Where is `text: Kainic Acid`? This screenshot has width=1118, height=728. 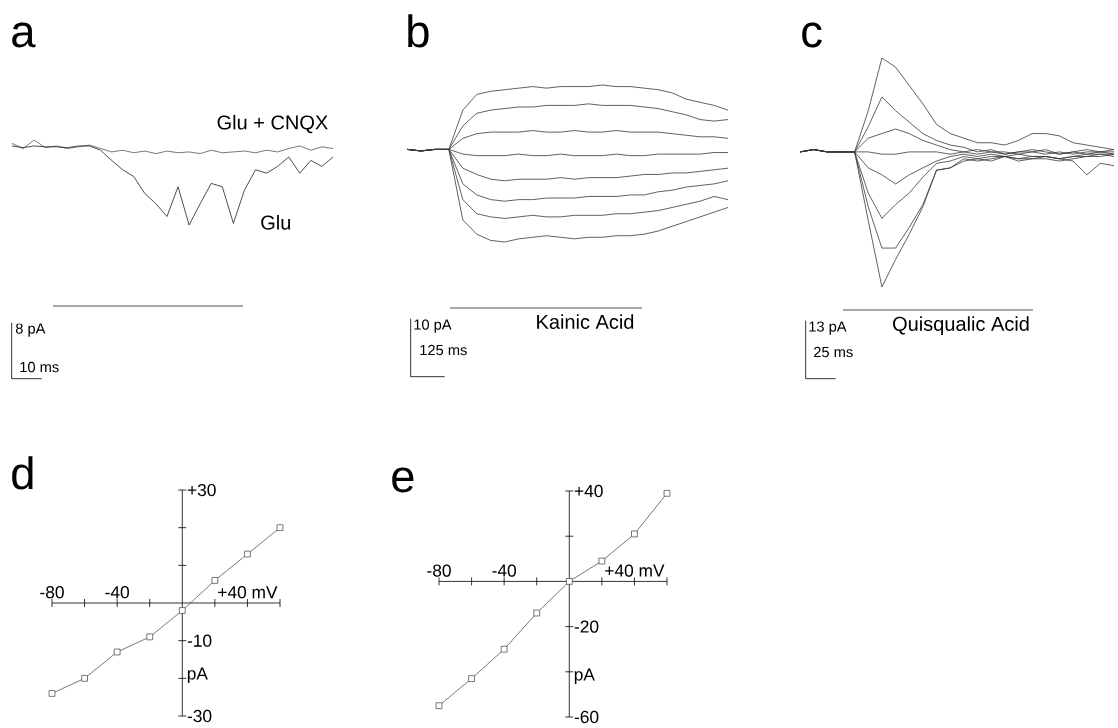
text: Kainic Acid is located at coordinates (585, 322).